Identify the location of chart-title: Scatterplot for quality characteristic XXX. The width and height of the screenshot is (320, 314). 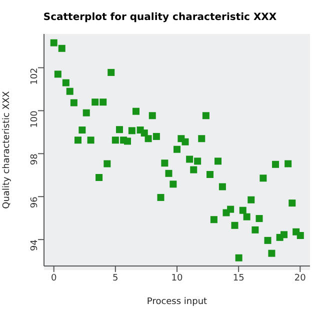
(160, 18).